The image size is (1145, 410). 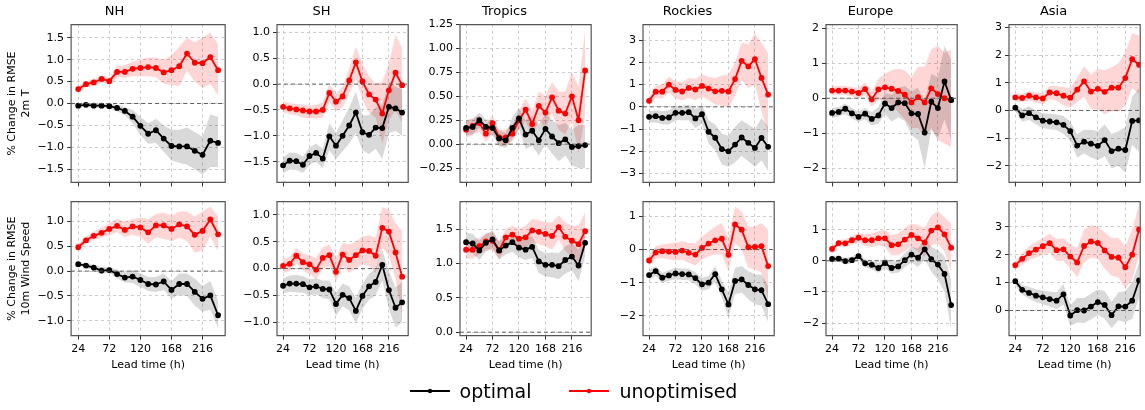 I want to click on chart-title: Rockies, so click(x=687, y=11).